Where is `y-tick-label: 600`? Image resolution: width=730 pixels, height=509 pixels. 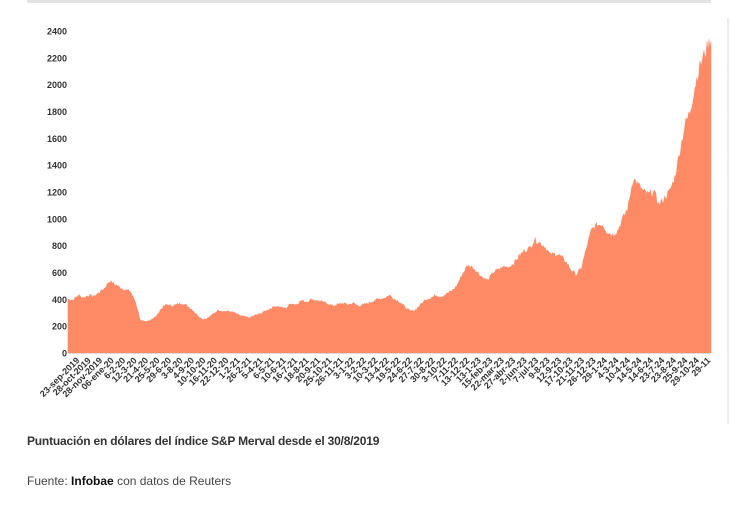
y-tick-label: 600 is located at coordinates (59, 273).